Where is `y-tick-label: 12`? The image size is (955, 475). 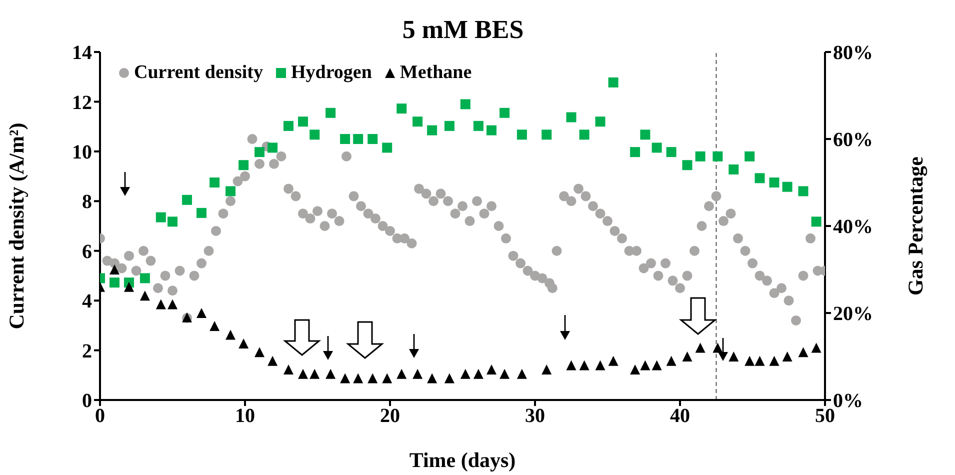
y-tick-label: 12 is located at coordinates (82, 103).